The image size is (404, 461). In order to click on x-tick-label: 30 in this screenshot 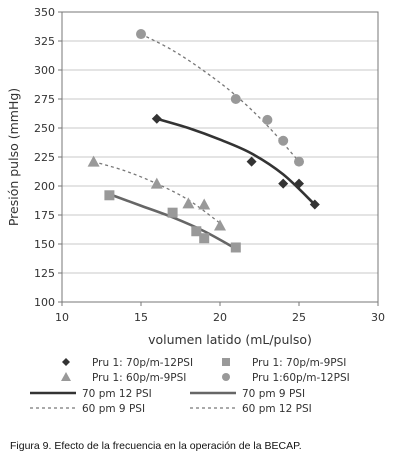, I will do `click(378, 317)`.